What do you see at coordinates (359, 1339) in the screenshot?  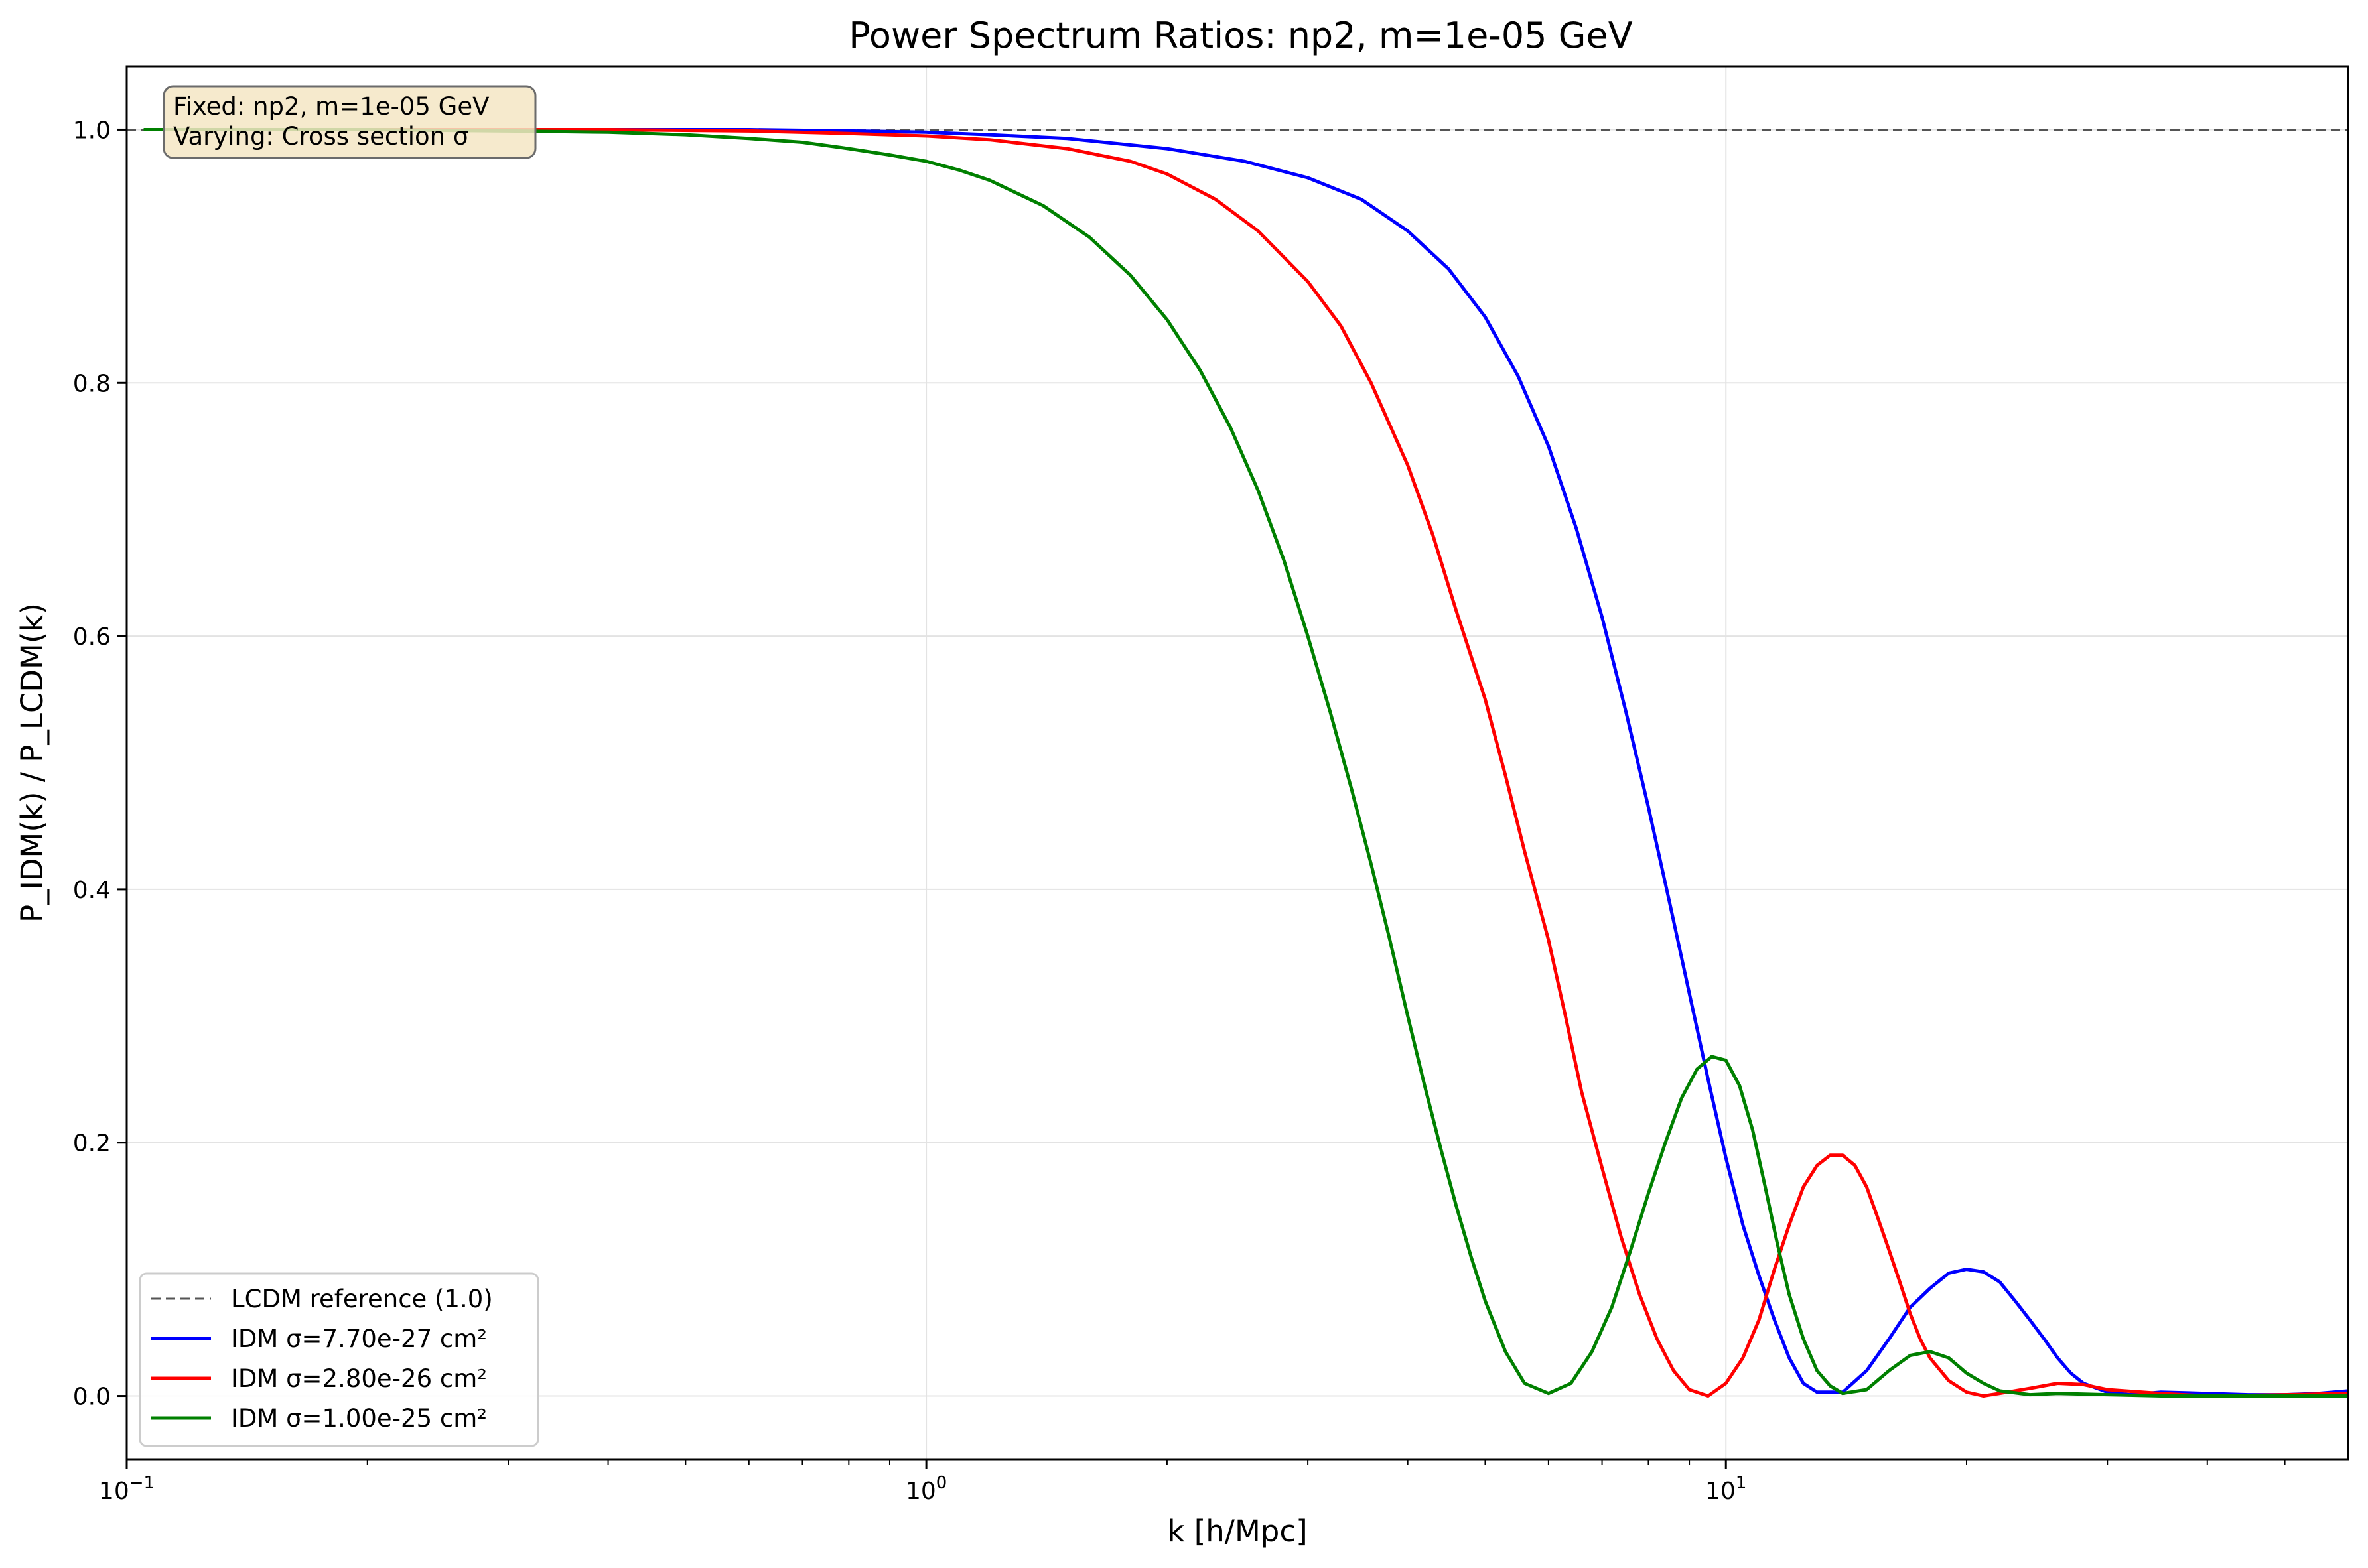 I see `legend-label-sigma-7.70e-27: IDM σ=7.70e-27 cm²` at bounding box center [359, 1339].